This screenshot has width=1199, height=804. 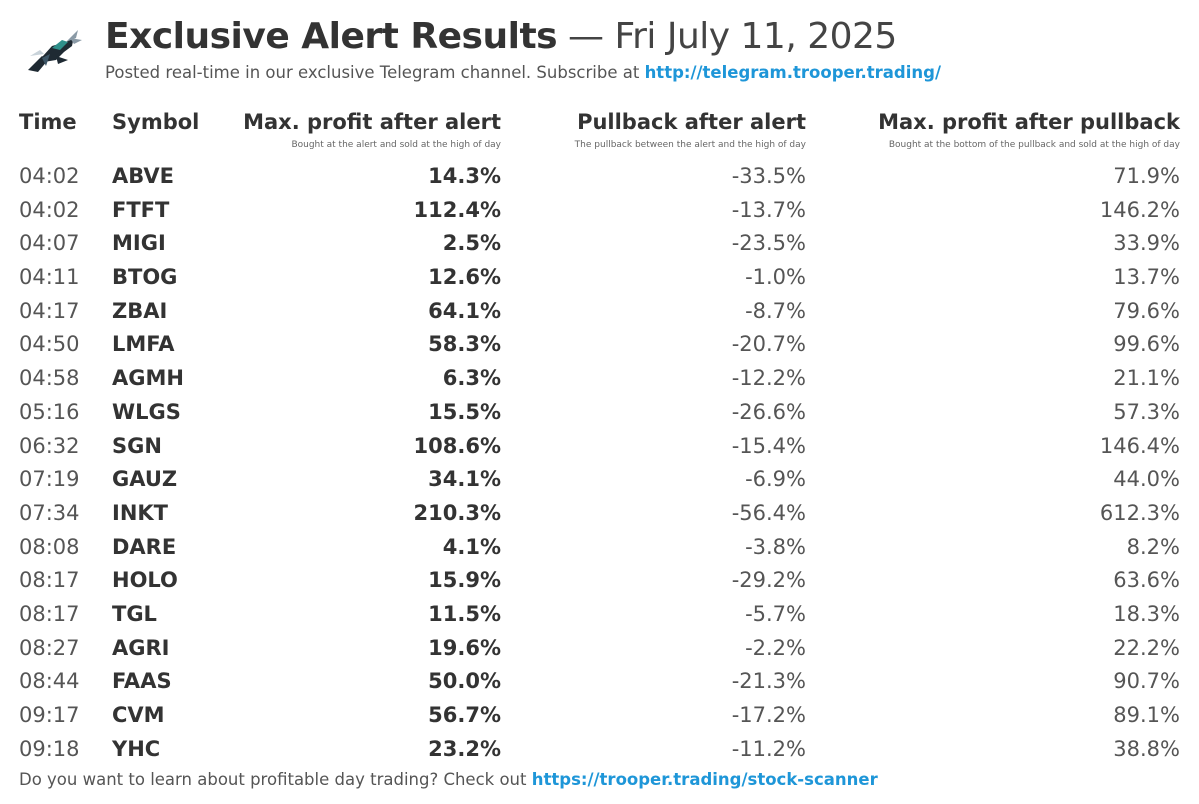 What do you see at coordinates (599, 413) in the screenshot?
I see `table-row: 05:16 WLGS 15.5% -26.6% 57.3%` at bounding box center [599, 413].